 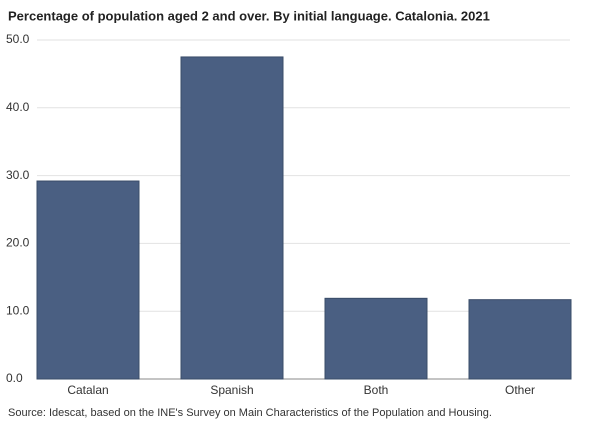 I want to click on y-tick-label: 20.0, so click(x=18, y=243).